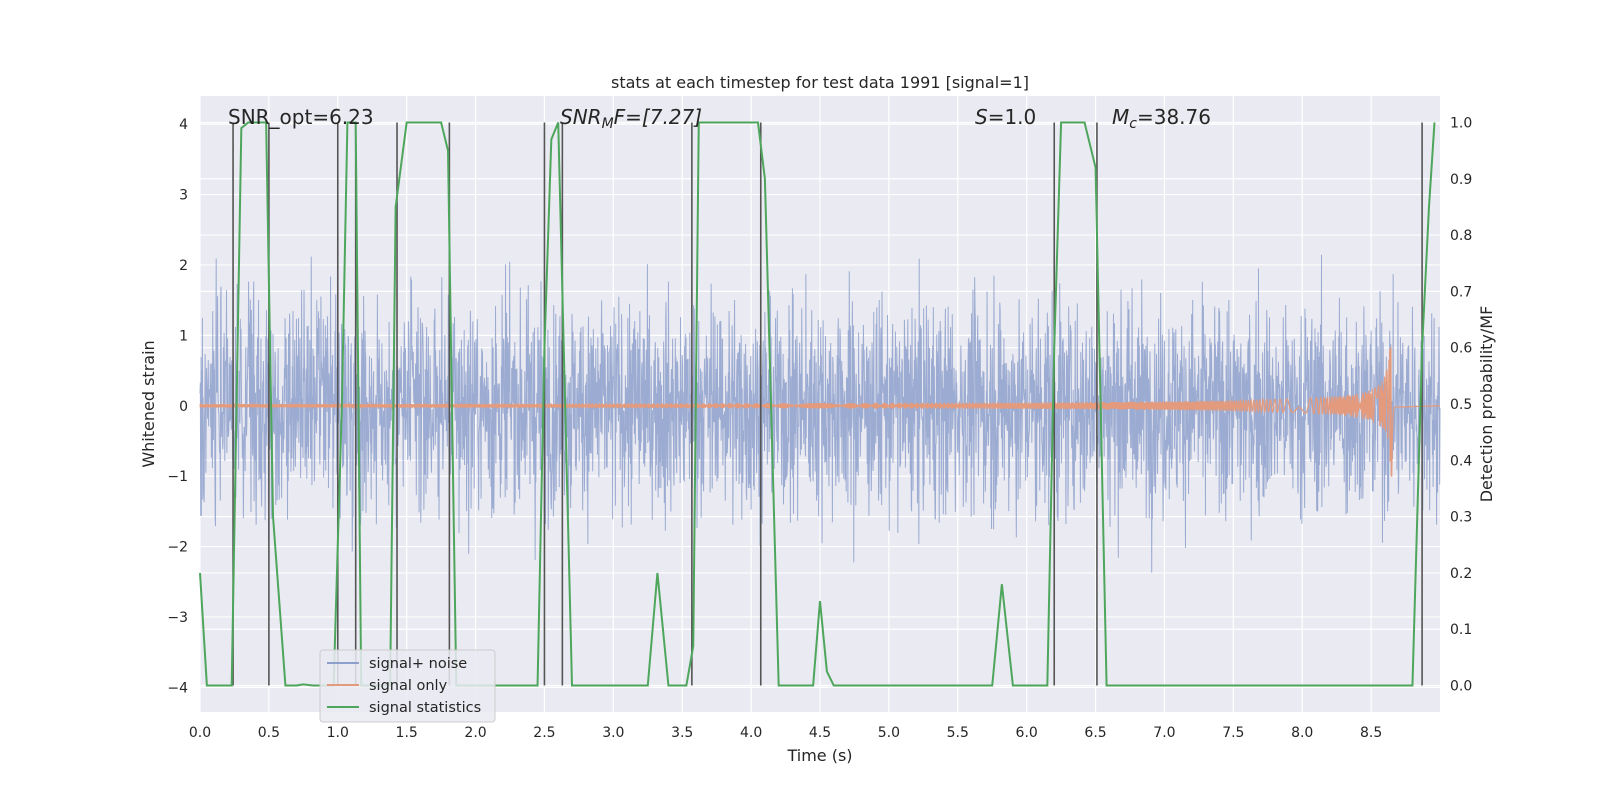 This screenshot has height=800, width=1600. I want to click on y-right-tick-label: 1.0, so click(1461, 123).